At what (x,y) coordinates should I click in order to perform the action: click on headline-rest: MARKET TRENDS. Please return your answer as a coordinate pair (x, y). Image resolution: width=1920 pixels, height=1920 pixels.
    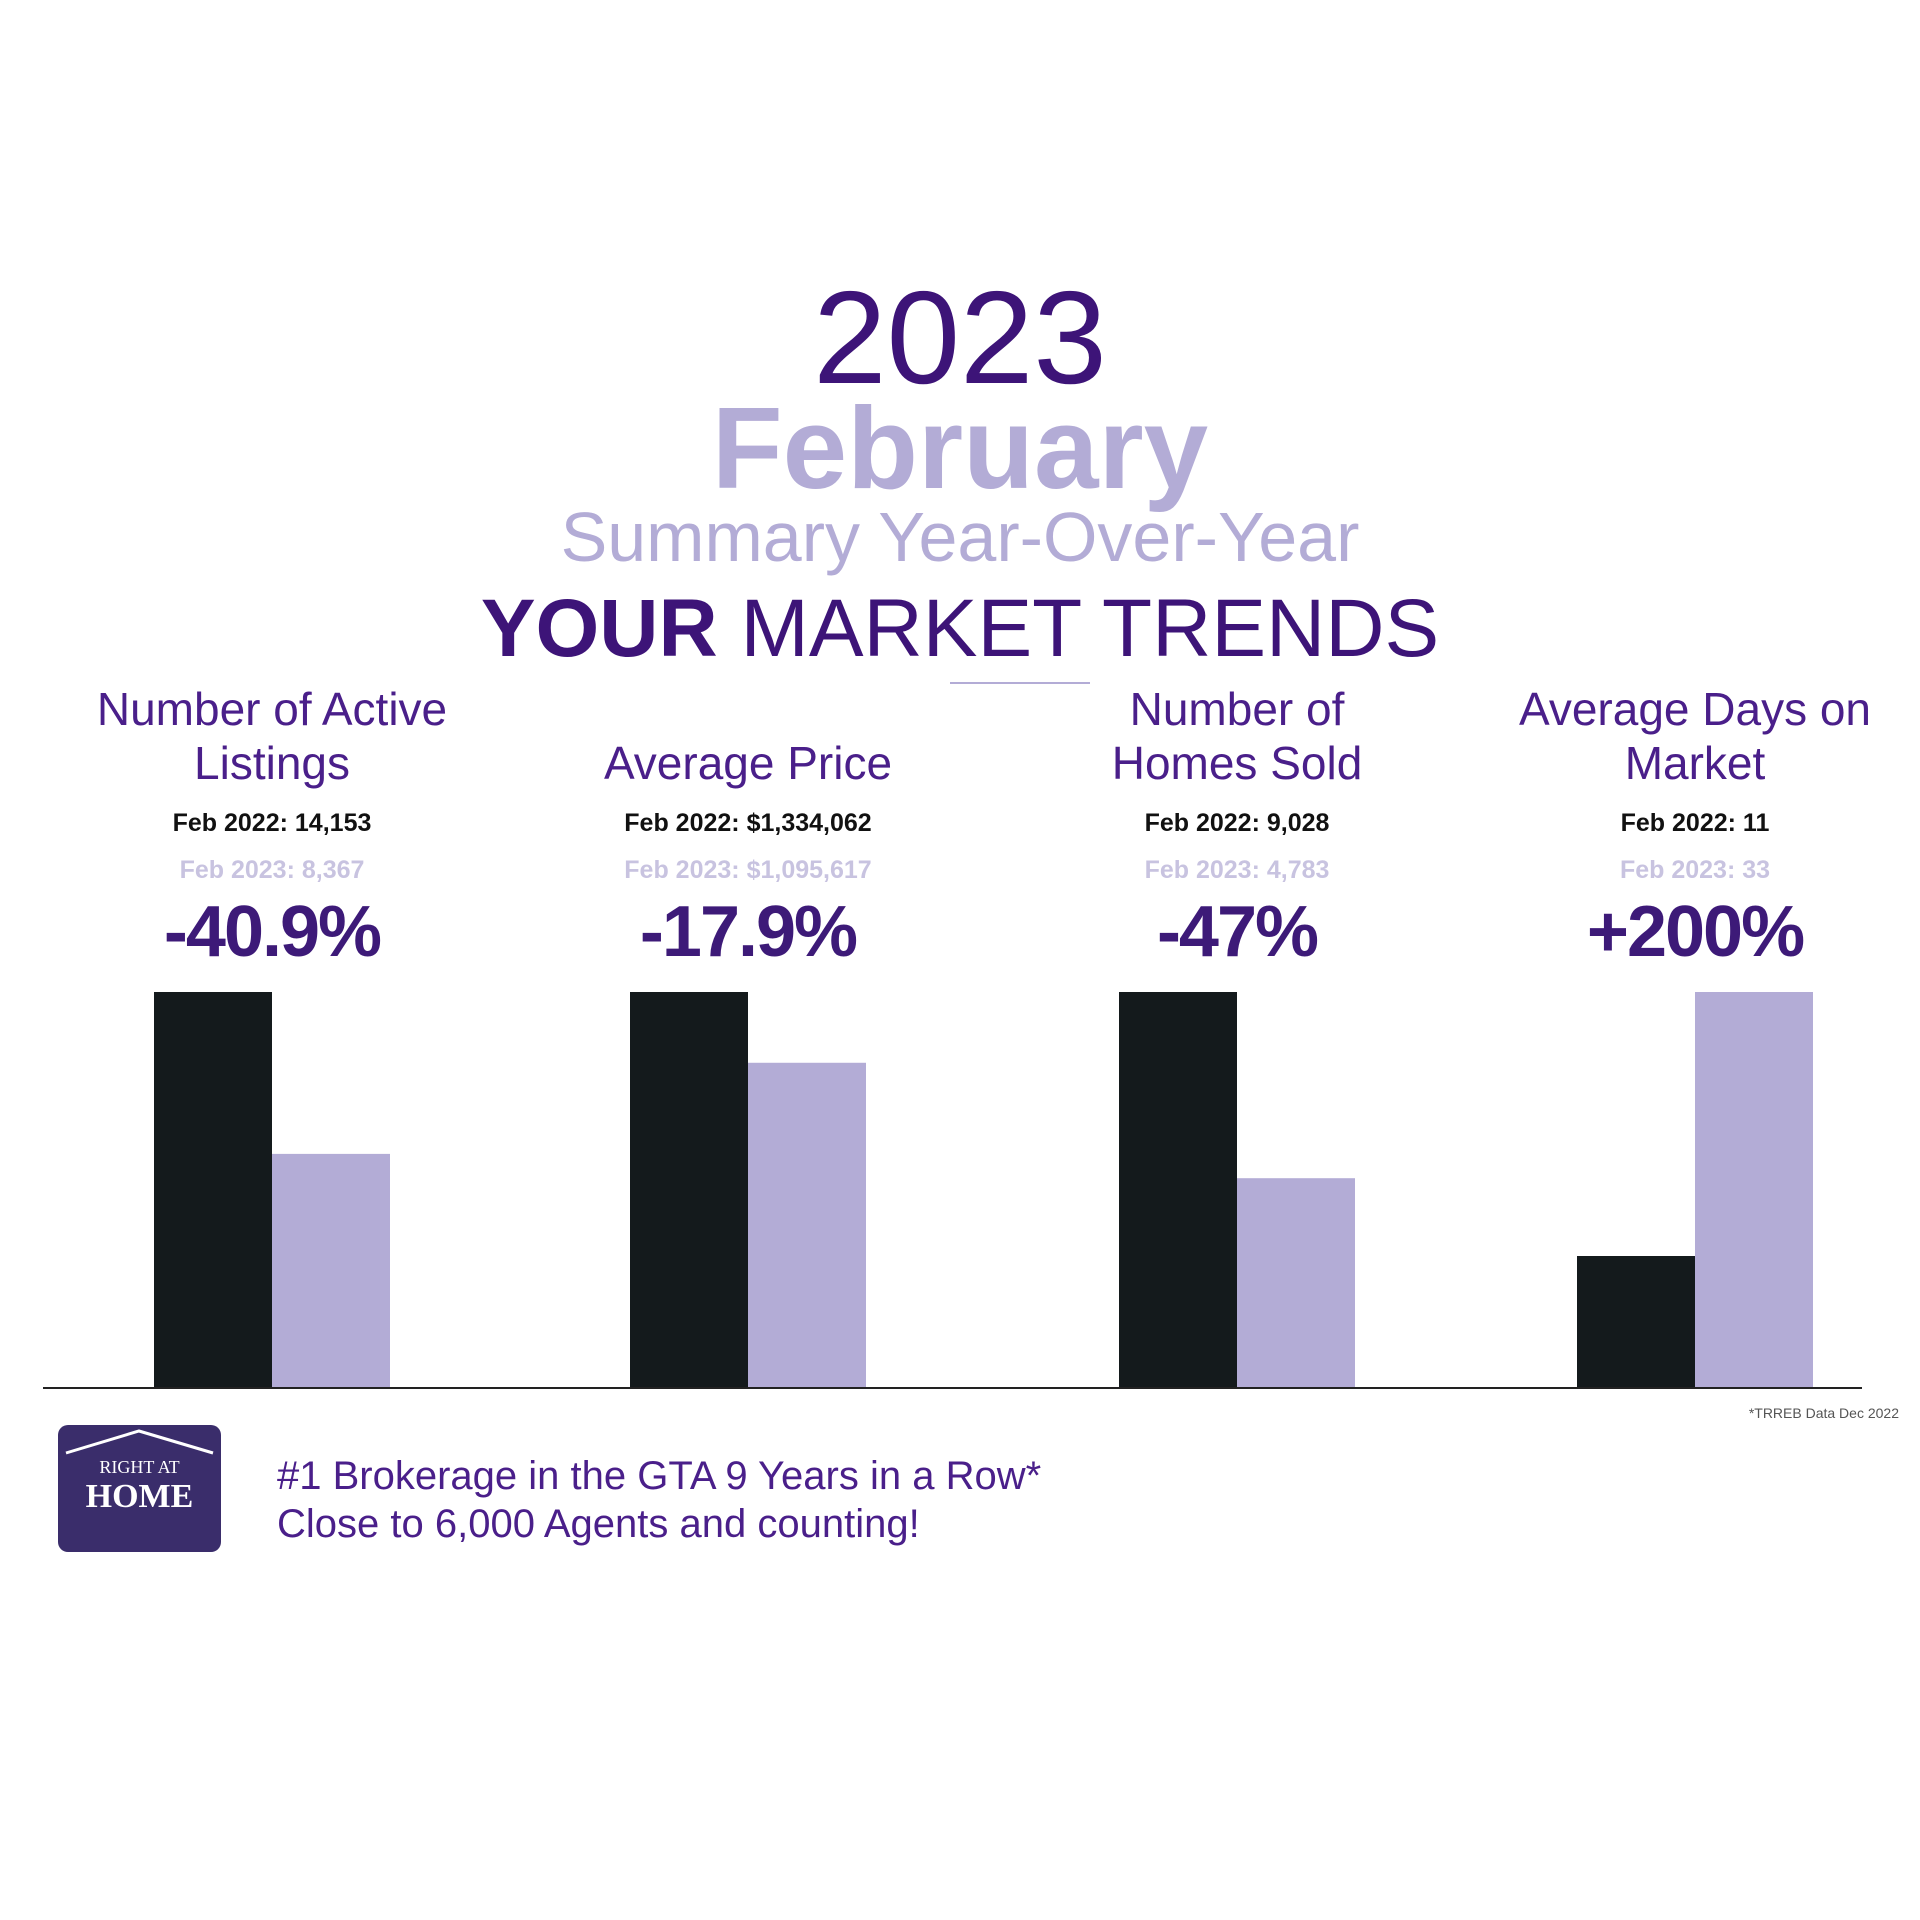
    Looking at the image, I should click on (1090, 628).